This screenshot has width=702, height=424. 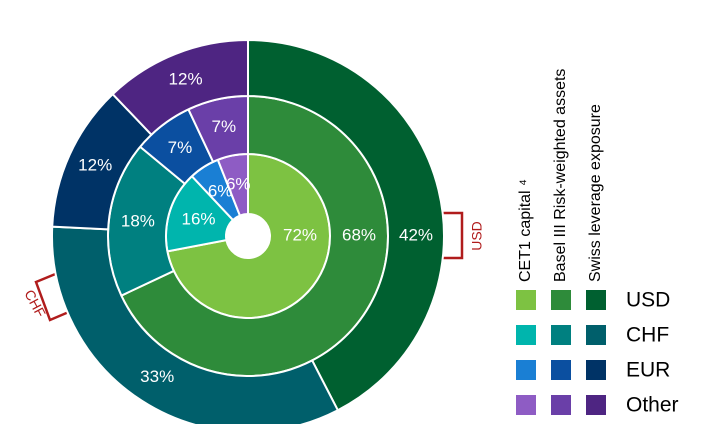 What do you see at coordinates (199, 218) in the screenshot?
I see `data-label: 16%` at bounding box center [199, 218].